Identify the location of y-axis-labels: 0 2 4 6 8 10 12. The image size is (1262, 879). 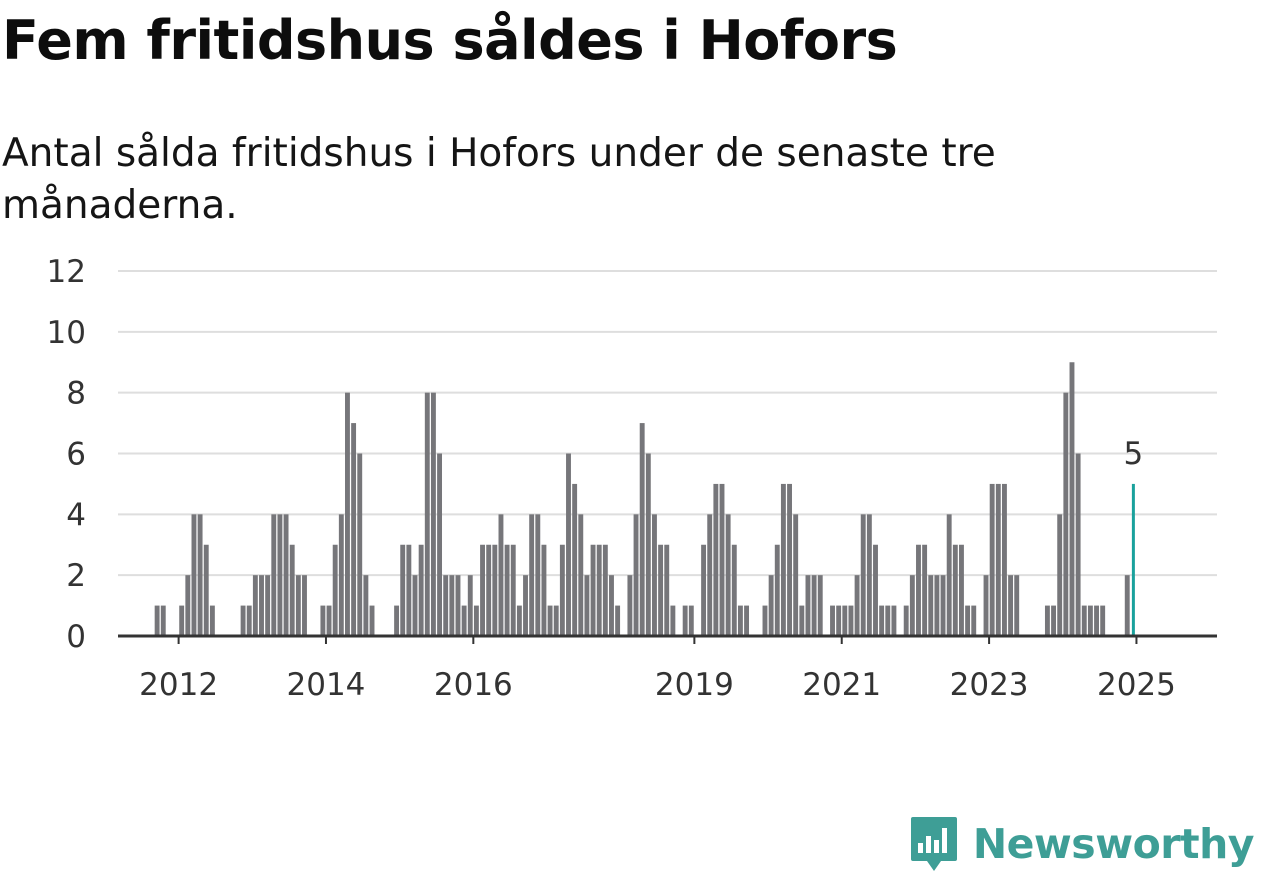
(66, 454).